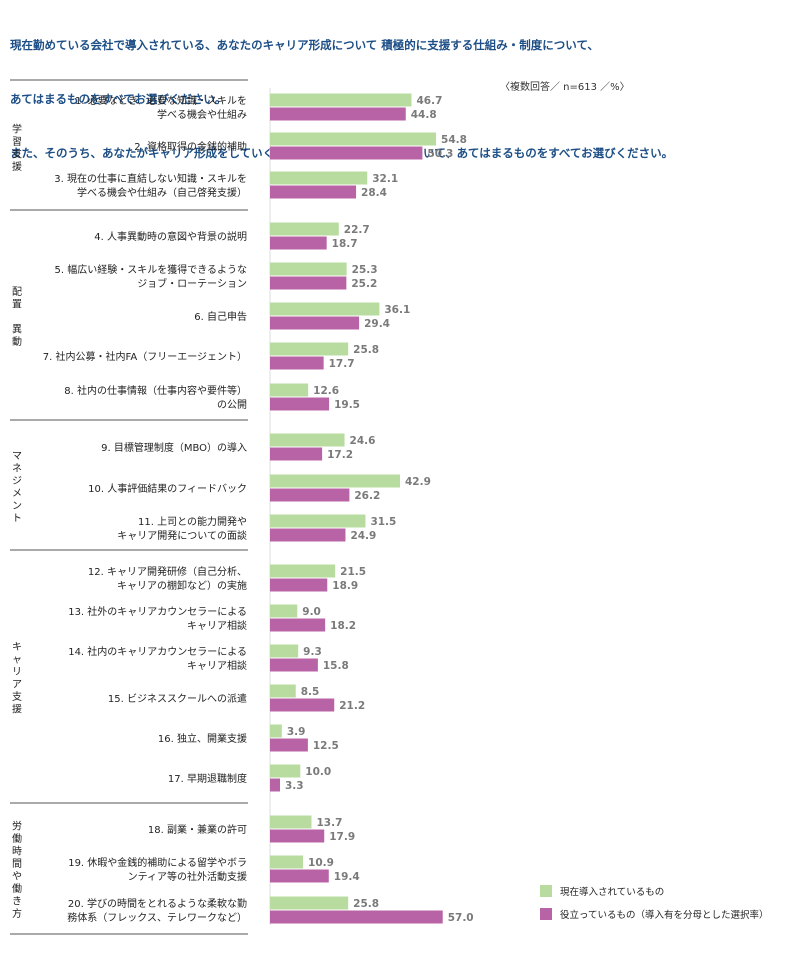 This screenshot has width=790, height=965. Describe the element at coordinates (342, 837) in the screenshot. I see `value-label-useful: 17.9` at that location.